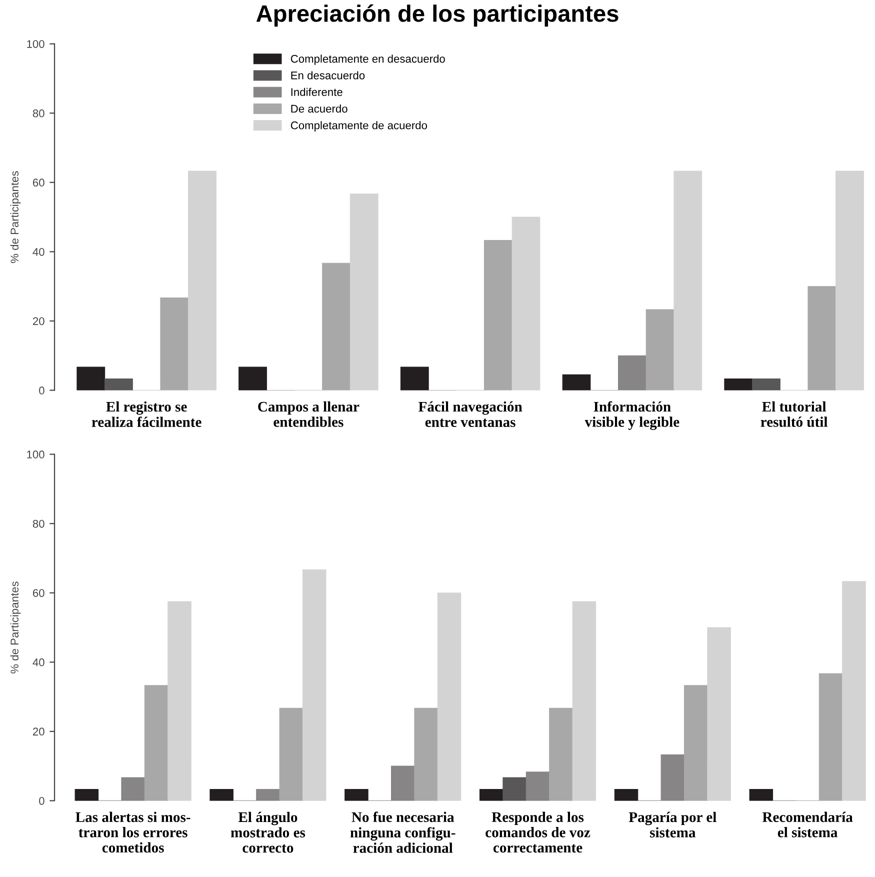  What do you see at coordinates (309, 414) in the screenshot?
I see `x-tick-label: Campos a llenar entendibles` at bounding box center [309, 414].